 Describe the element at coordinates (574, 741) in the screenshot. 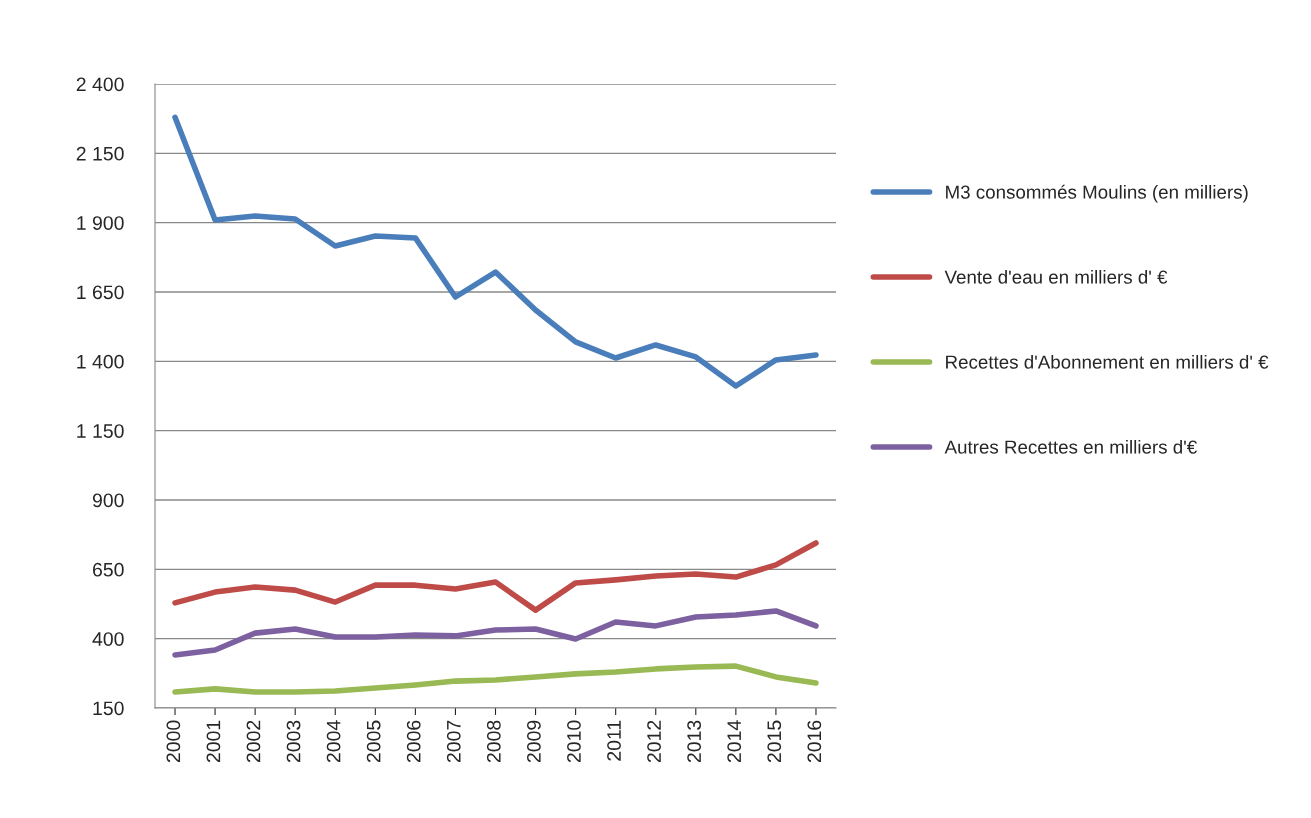

I see `x-tick-label: 2010` at that location.